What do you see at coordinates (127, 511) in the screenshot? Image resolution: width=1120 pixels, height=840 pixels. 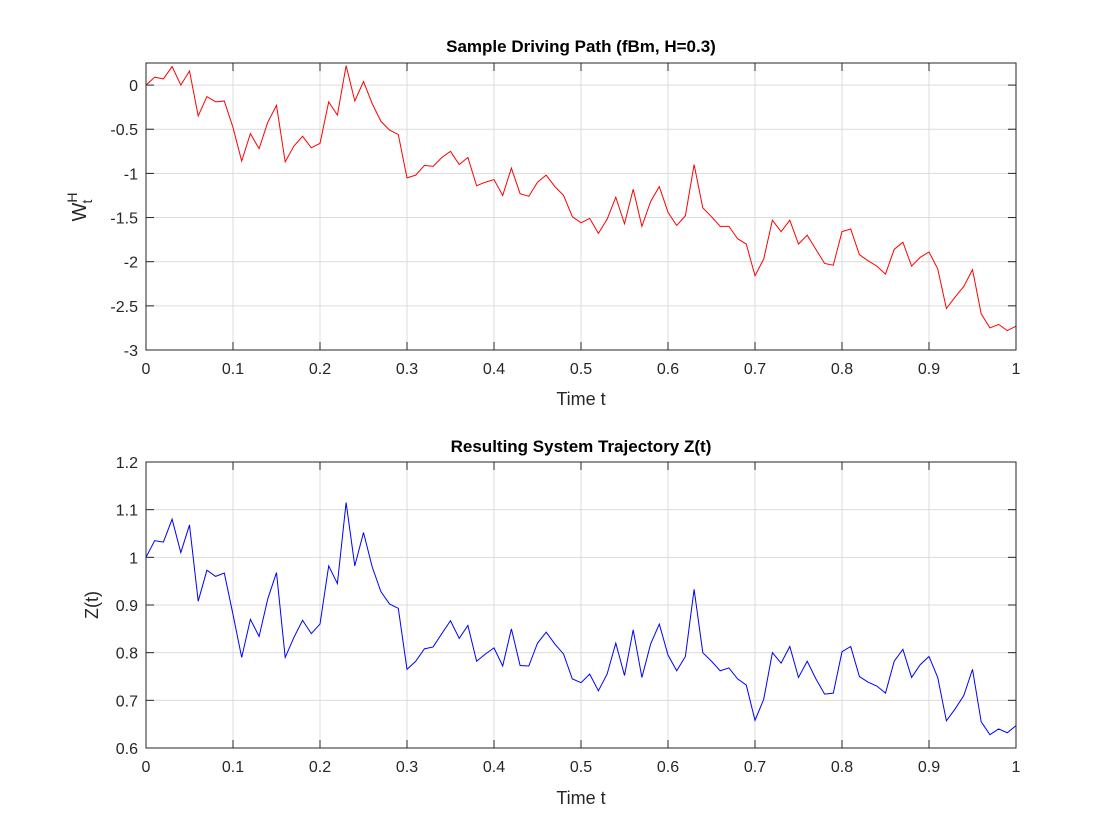 I see `y-tick-label: 1.1` at bounding box center [127, 511].